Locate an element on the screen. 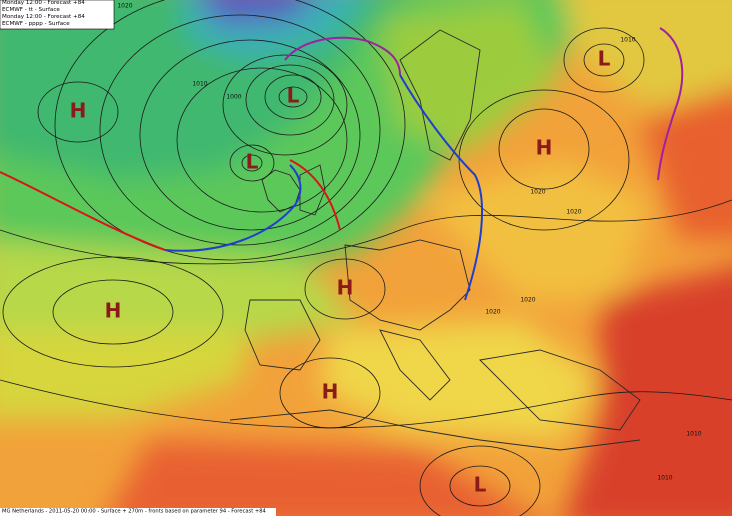 The image size is (732, 516). header-line: ECMWF - tt - Surface is located at coordinates (31, 10).